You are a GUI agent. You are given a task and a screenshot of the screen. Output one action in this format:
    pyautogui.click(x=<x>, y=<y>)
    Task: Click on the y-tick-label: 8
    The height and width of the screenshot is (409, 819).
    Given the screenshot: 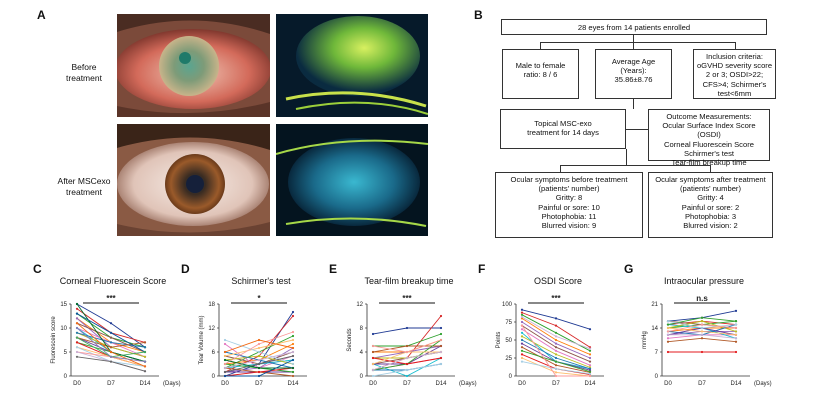 What is the action you would take?
    pyautogui.click(x=362, y=329)
    